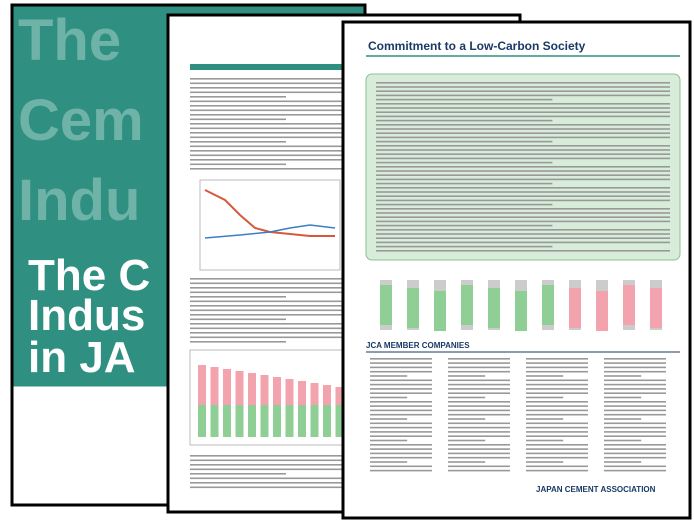  What do you see at coordinates (596, 489) in the screenshot?
I see `footer-org: JAPAN CEMENT ASSOCIATION` at bounding box center [596, 489].